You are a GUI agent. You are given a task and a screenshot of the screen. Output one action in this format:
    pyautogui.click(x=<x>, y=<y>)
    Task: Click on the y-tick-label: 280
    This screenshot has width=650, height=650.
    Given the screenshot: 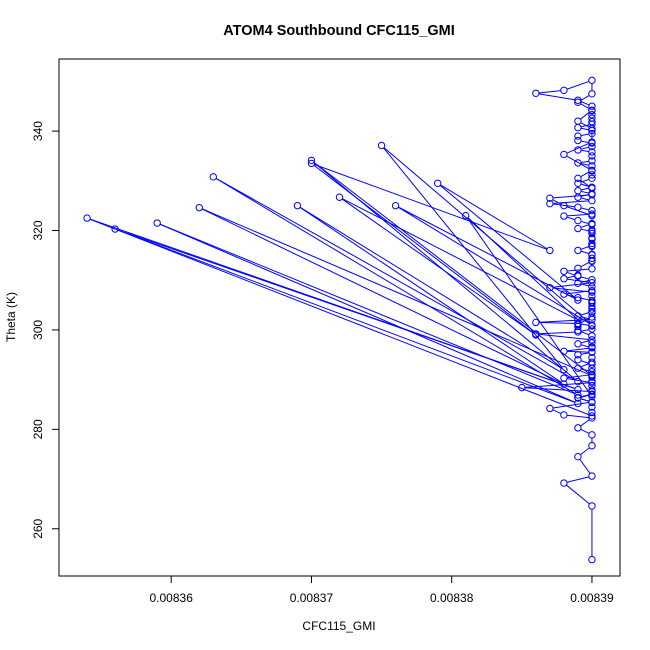 What is the action you would take?
    pyautogui.click(x=38, y=429)
    